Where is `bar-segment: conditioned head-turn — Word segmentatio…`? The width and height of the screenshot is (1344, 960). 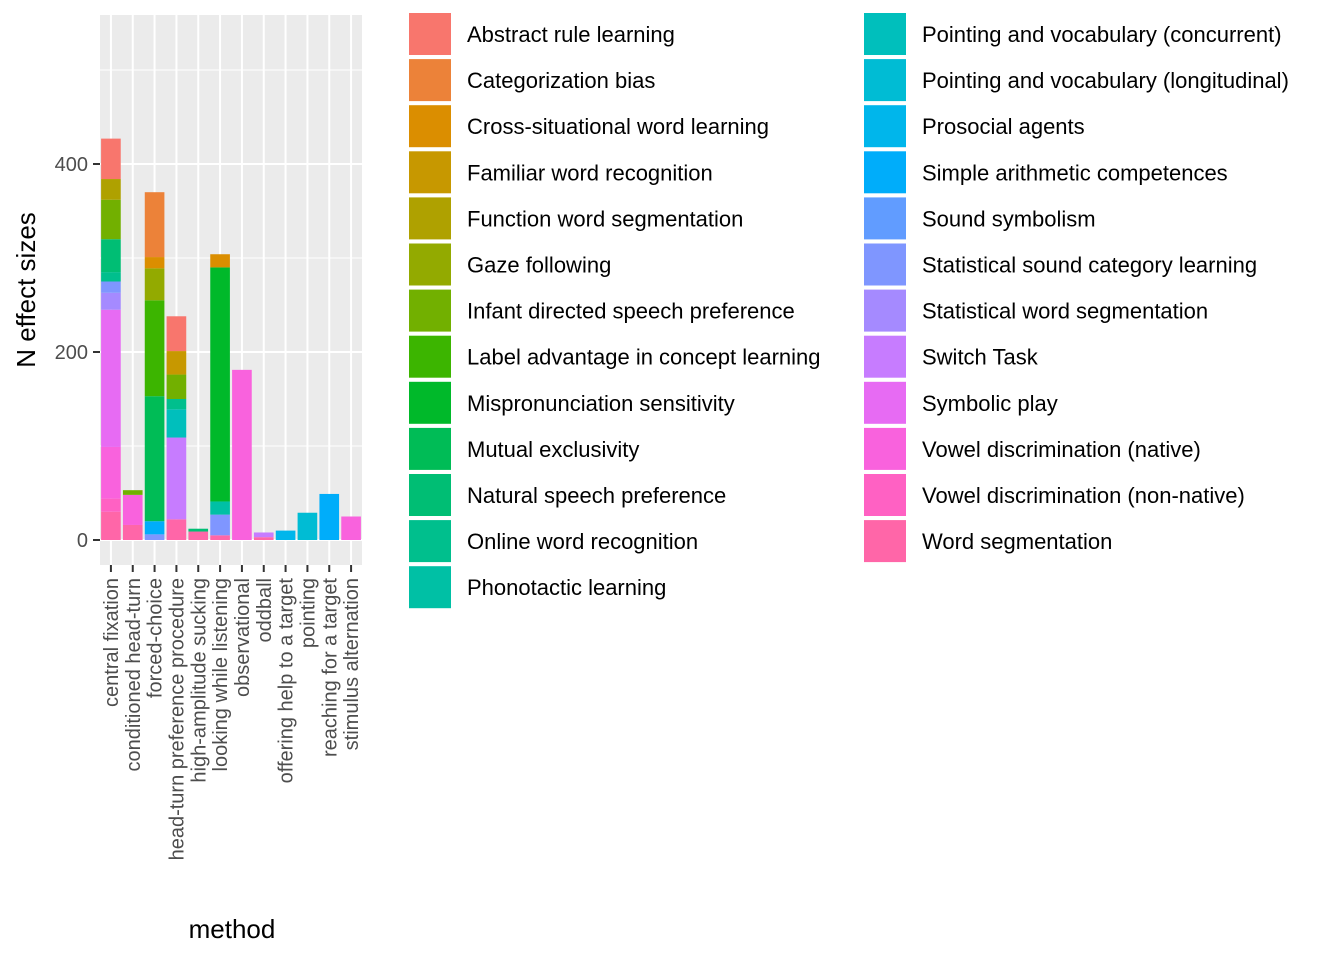
bar-segment: conditioned head-turn — Word segmentatio… is located at coordinates (132, 532).